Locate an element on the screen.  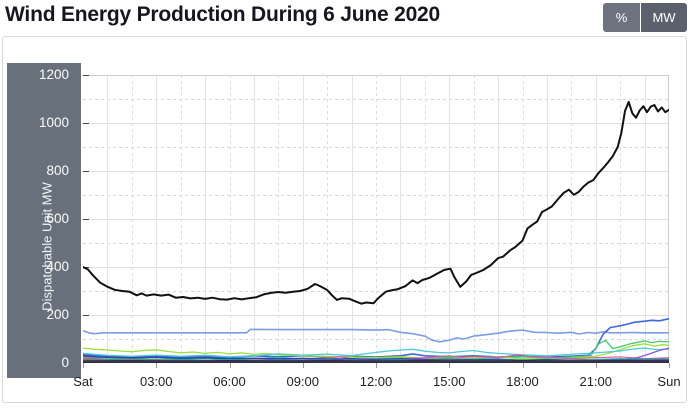
x-tick-label: 03:00 is located at coordinates (156, 381).